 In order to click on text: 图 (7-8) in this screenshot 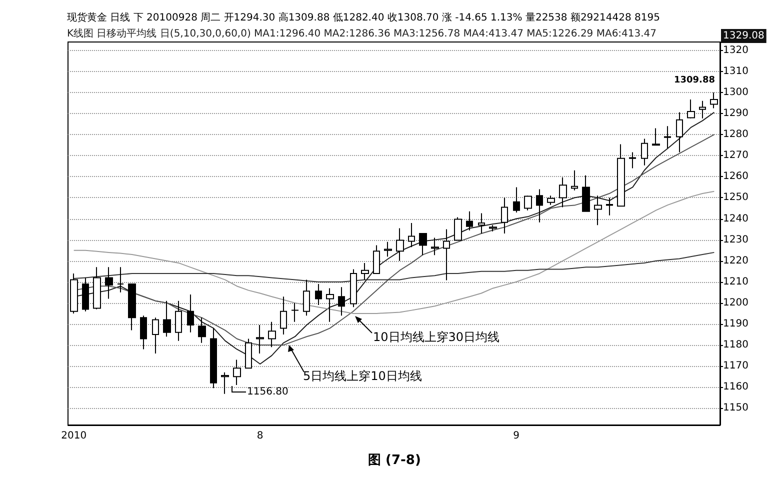, I will do `click(394, 460)`.